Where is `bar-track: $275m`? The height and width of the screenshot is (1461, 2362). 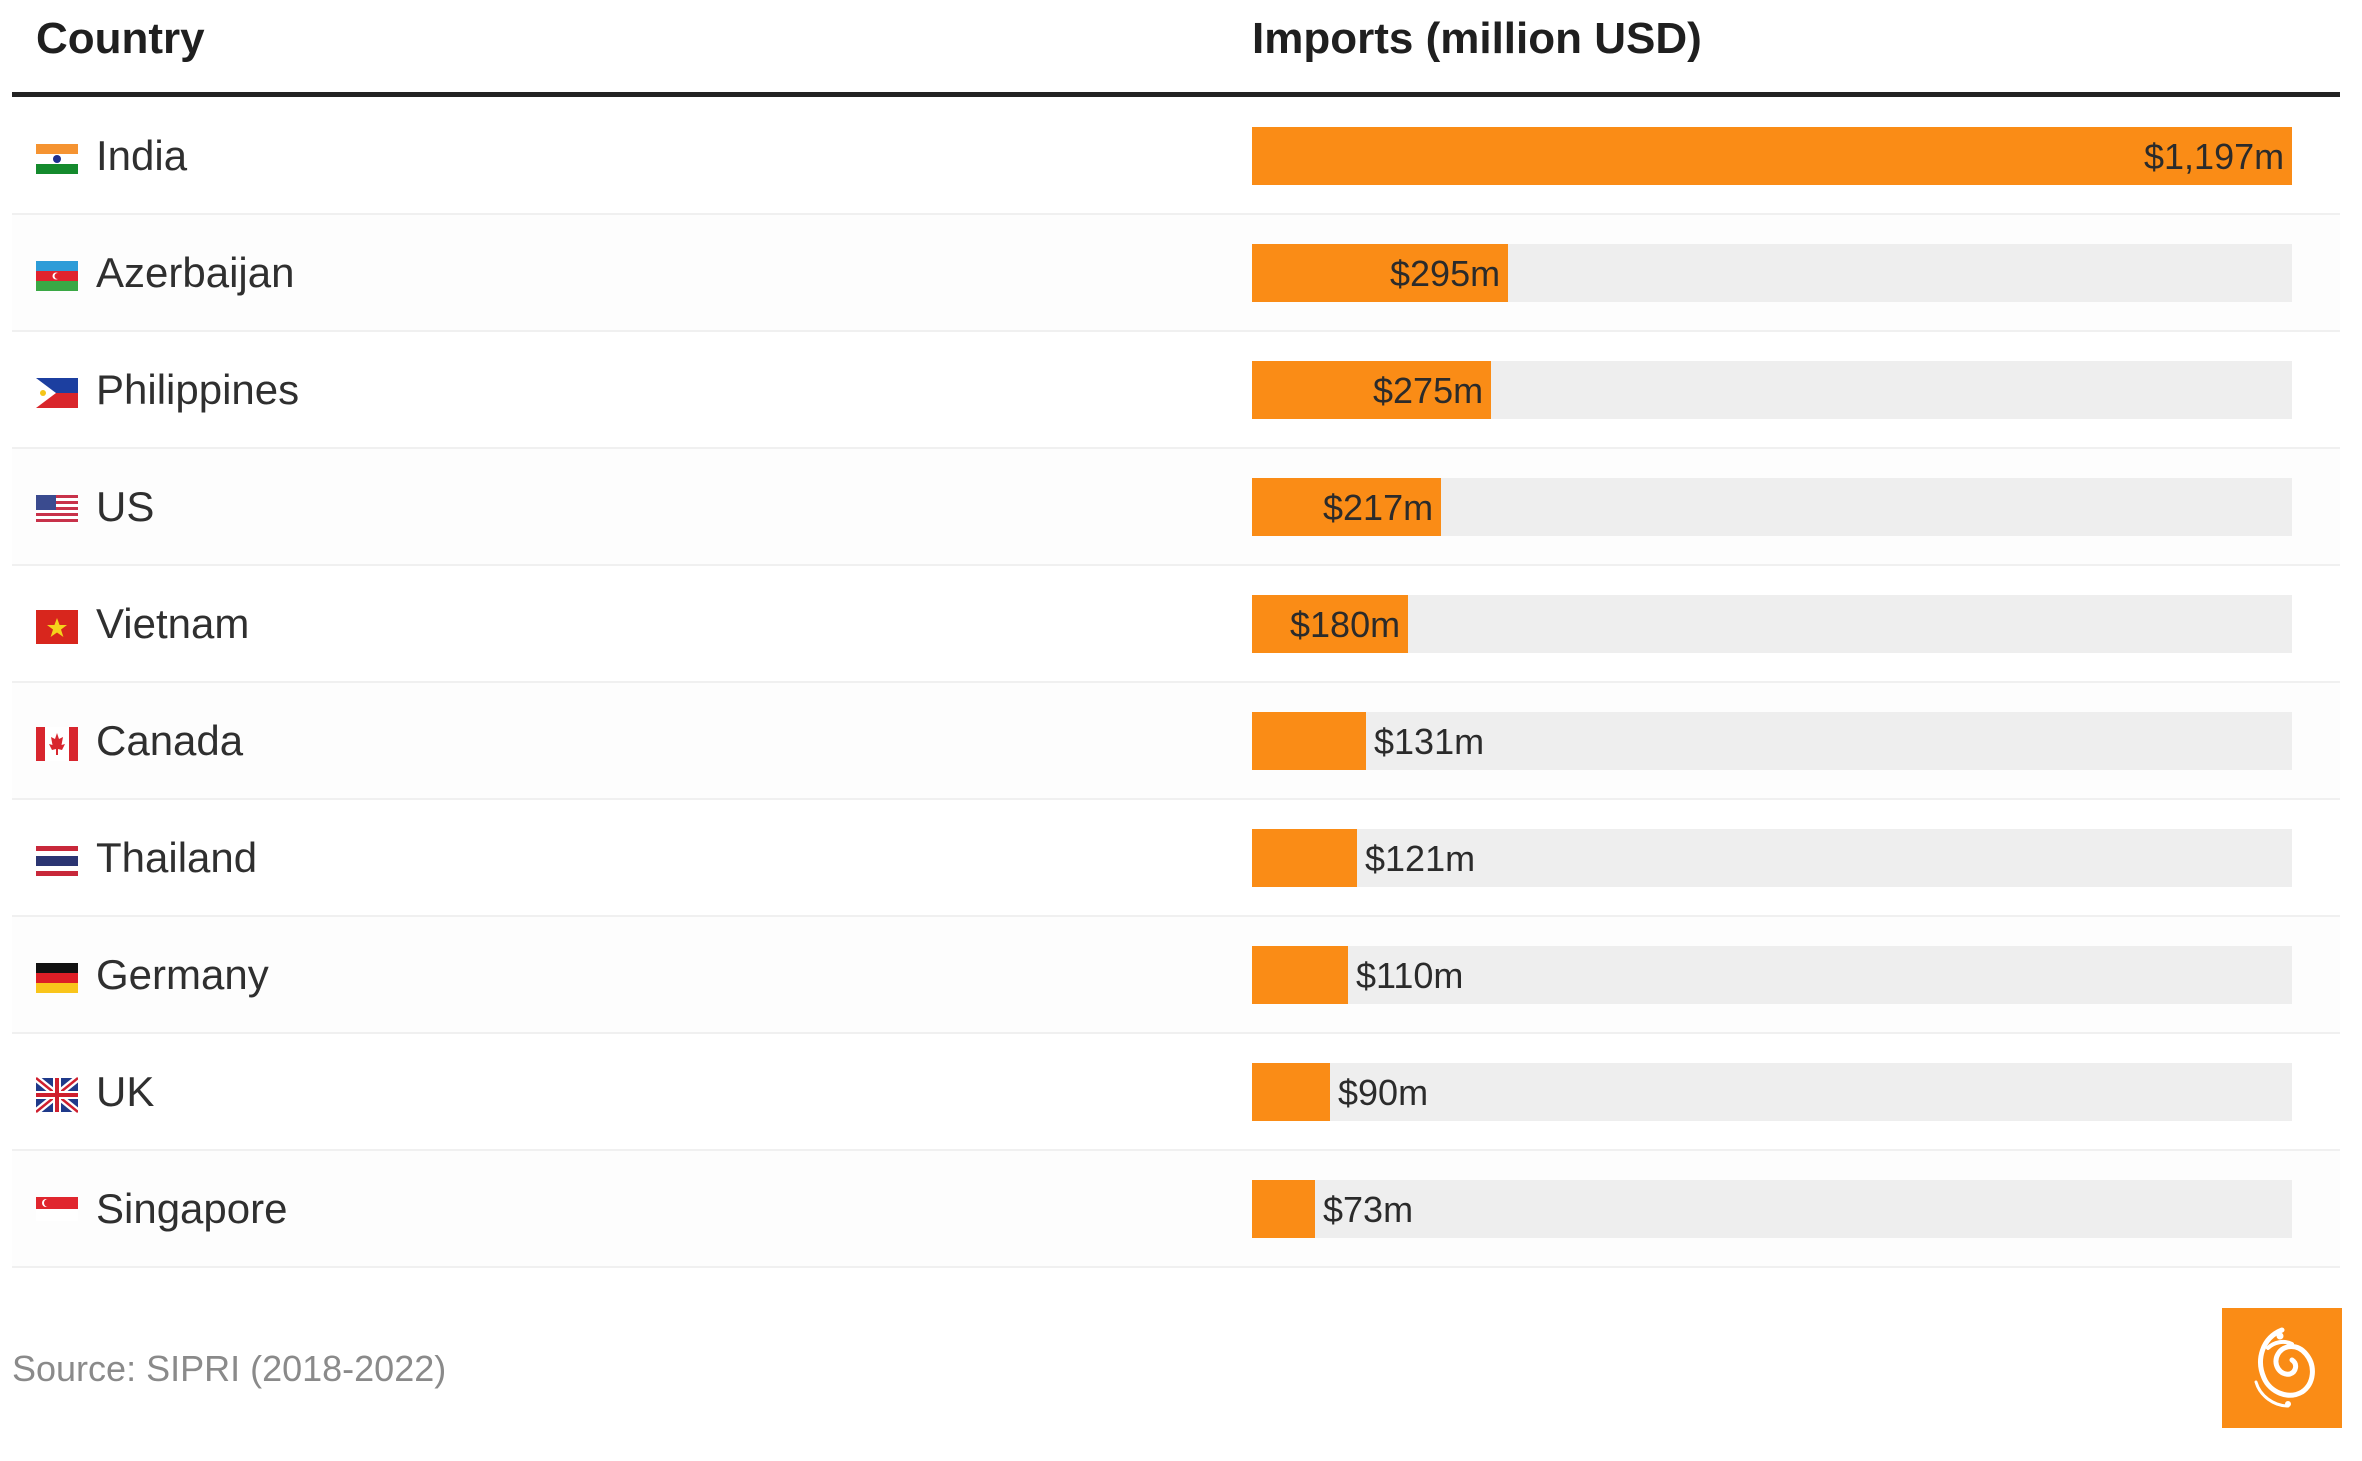
bar-track: $275m is located at coordinates (1772, 390).